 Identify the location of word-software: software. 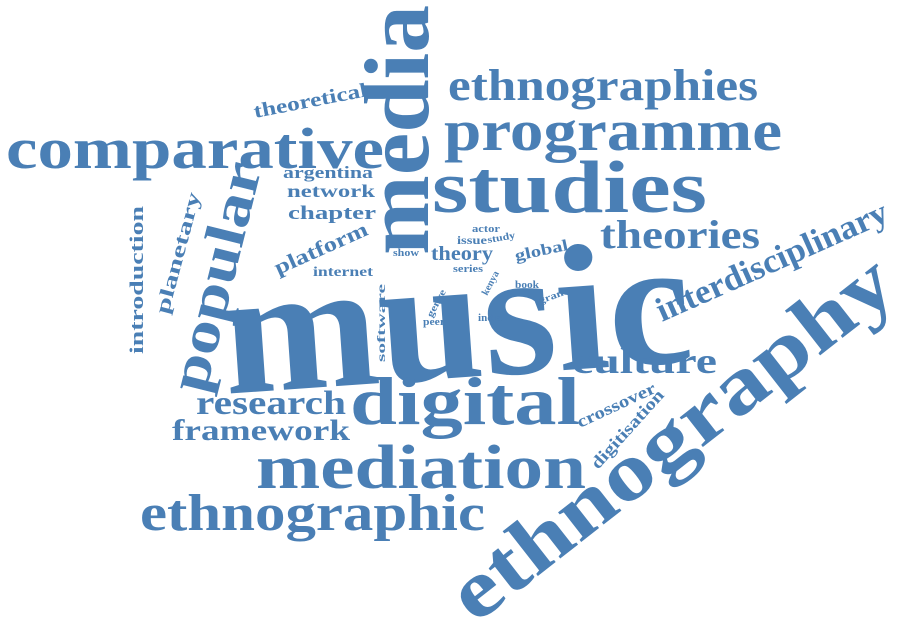
(381, 322).